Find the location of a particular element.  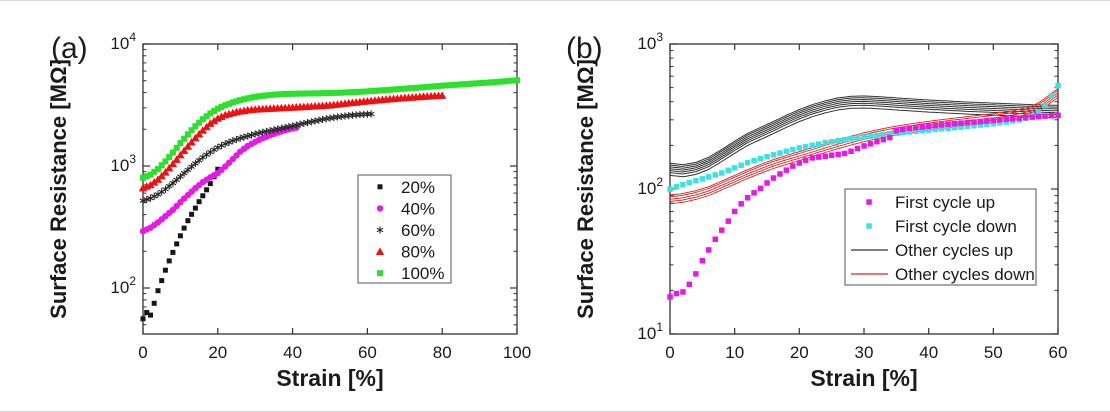

legend-label: 80% is located at coordinates (418, 252).